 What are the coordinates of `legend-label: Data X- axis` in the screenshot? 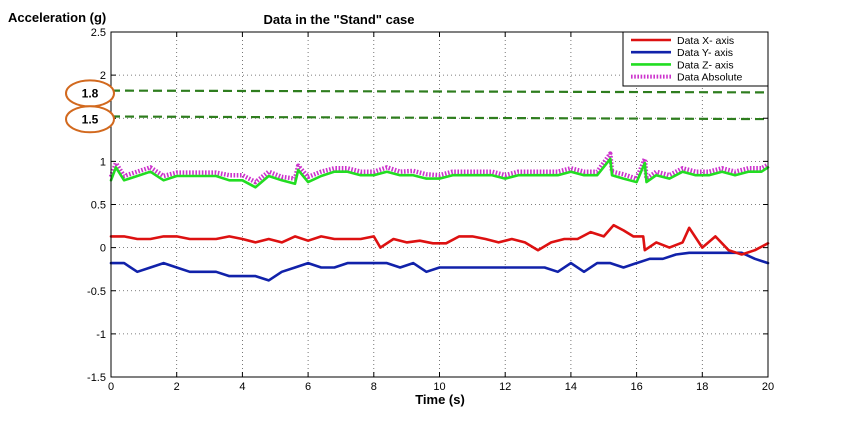 It's located at (705, 41).